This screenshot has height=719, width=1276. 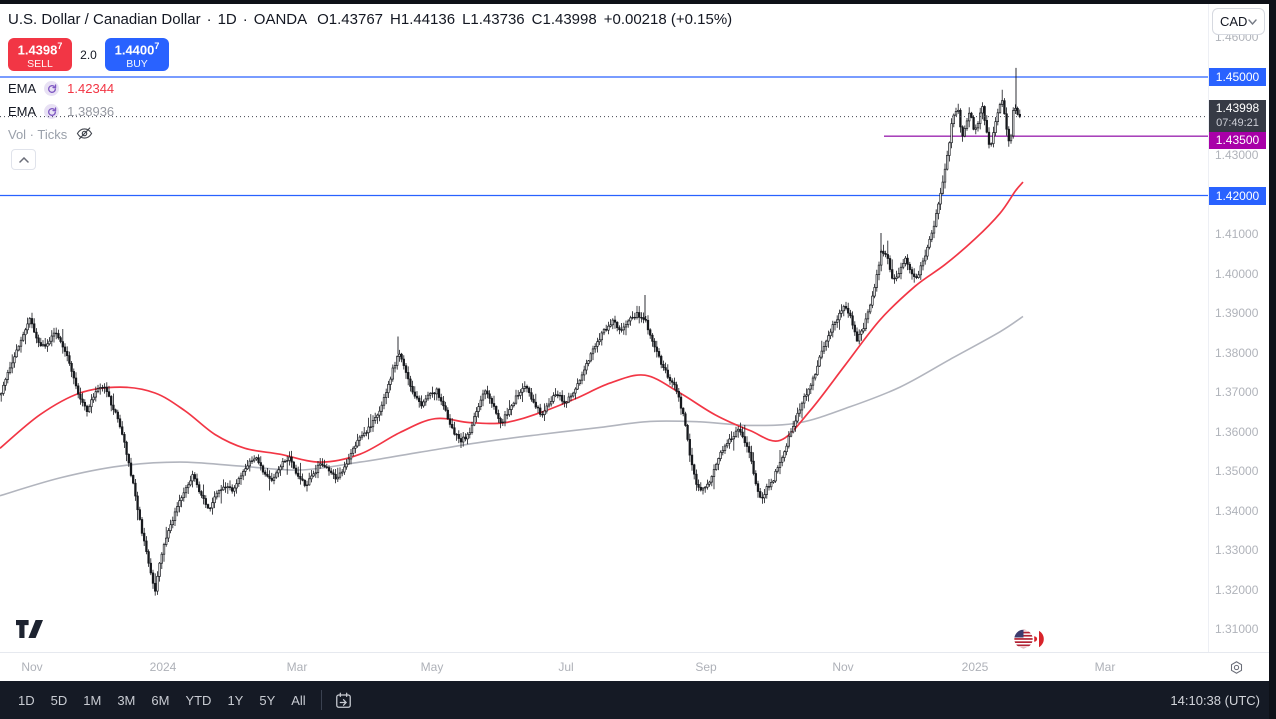 What do you see at coordinates (1237, 392) in the screenshot?
I see `price-tick-label: 1.37000` at bounding box center [1237, 392].